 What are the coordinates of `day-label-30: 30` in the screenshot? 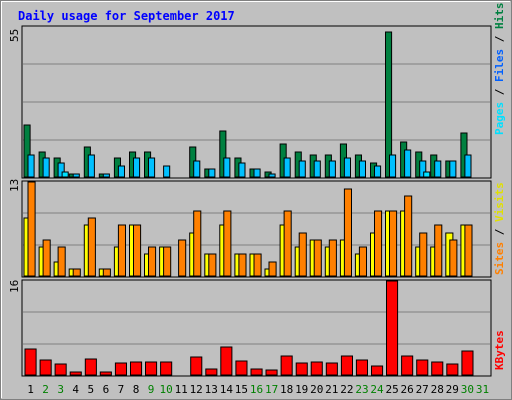 It's located at (467, 389).